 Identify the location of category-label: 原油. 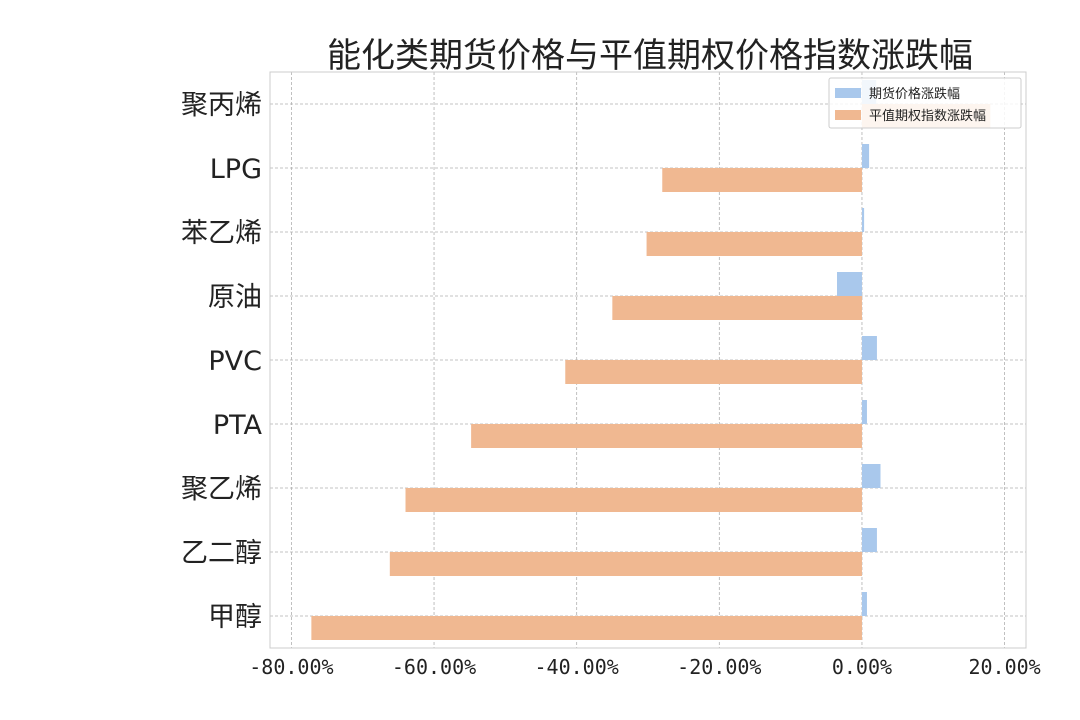
(235, 297).